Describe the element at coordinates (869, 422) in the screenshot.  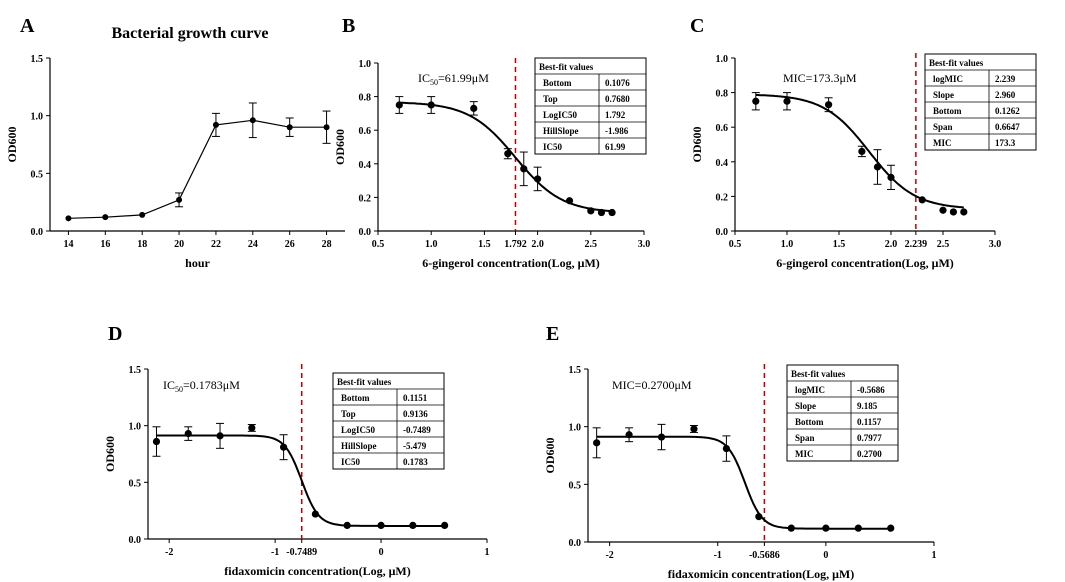
I see `table-value: 0.1157` at that location.